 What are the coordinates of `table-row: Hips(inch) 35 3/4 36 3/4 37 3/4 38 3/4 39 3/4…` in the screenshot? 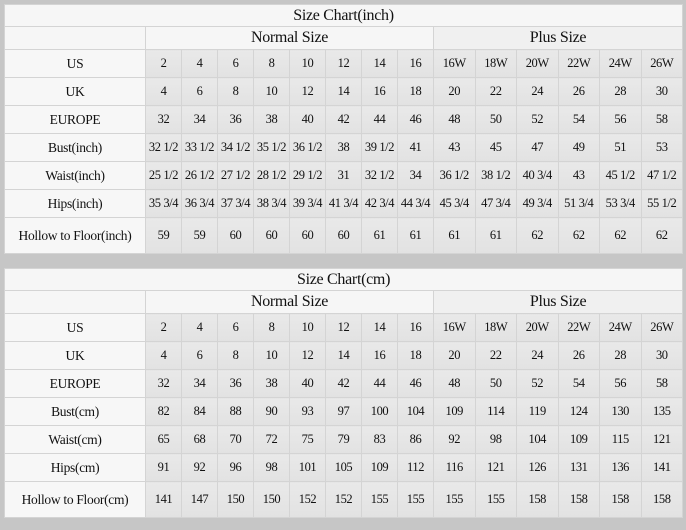 It's located at (344, 203).